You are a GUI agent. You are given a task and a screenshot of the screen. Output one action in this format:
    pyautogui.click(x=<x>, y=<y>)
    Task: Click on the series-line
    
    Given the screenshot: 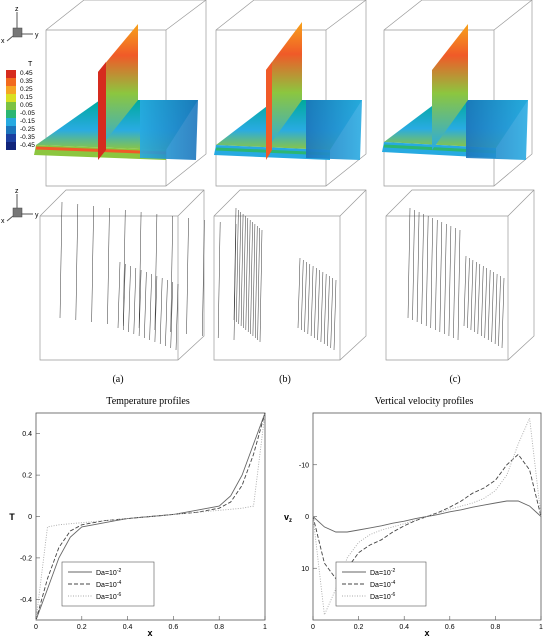 What is the action you would take?
    pyautogui.click(x=427, y=516)
    